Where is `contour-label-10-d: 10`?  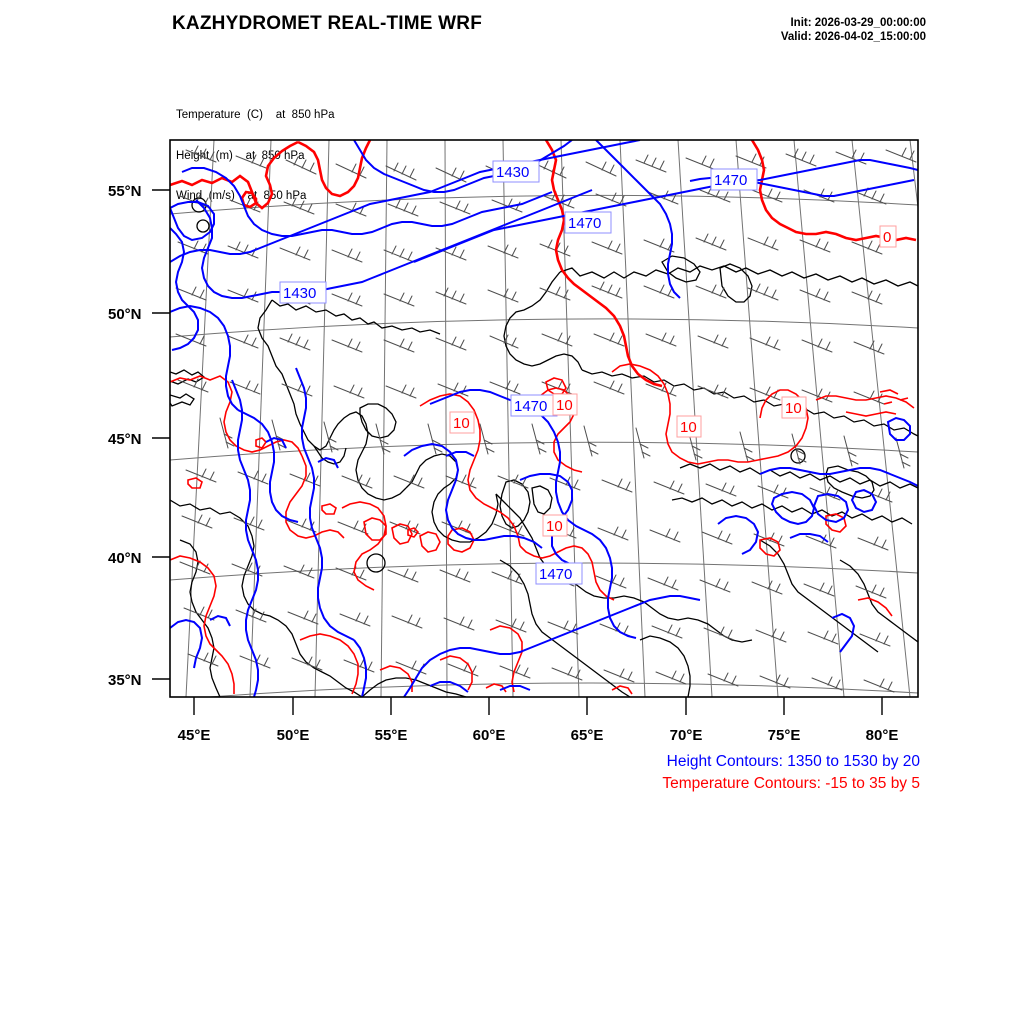 contour-label-10-d: 10 is located at coordinates (793, 408).